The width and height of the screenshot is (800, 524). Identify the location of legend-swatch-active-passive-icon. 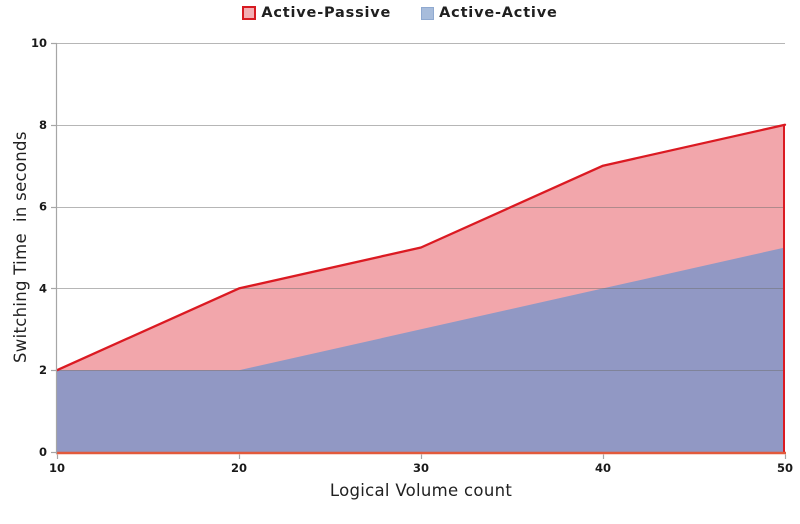
(249, 13).